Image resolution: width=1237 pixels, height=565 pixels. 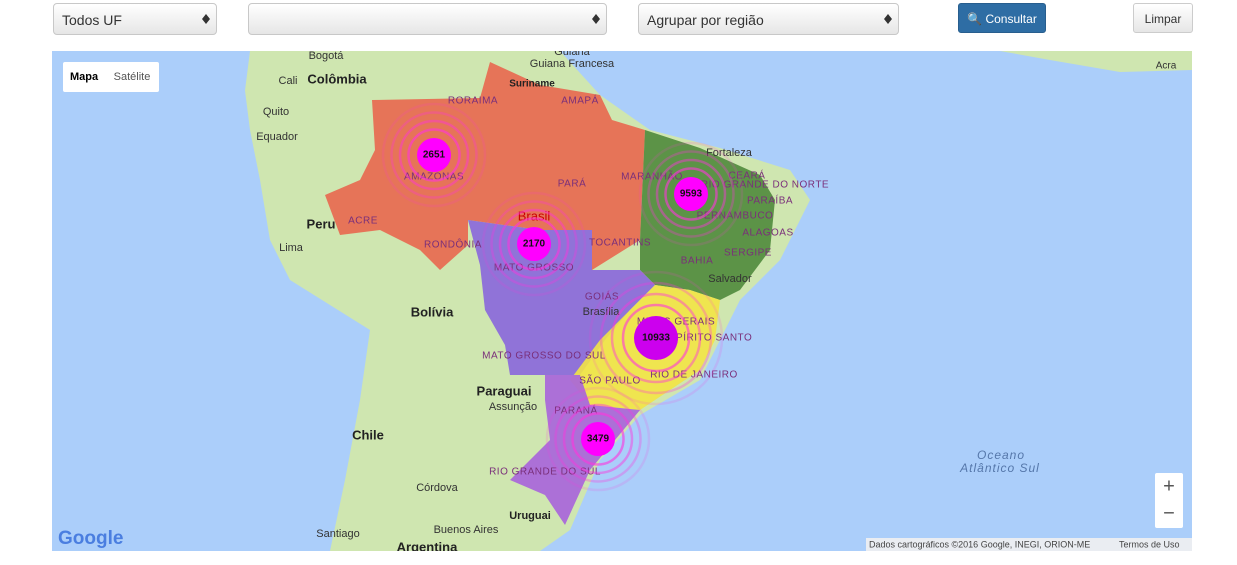 I want to click on region-northeast, so click(x=707, y=215).